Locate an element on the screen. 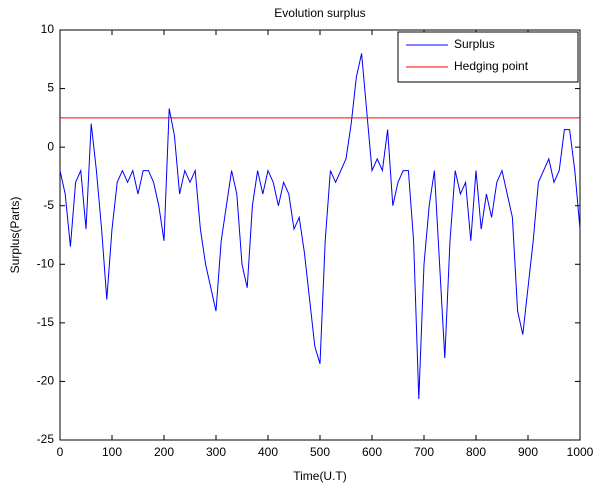  x-tick-label: 400 is located at coordinates (268, 452).